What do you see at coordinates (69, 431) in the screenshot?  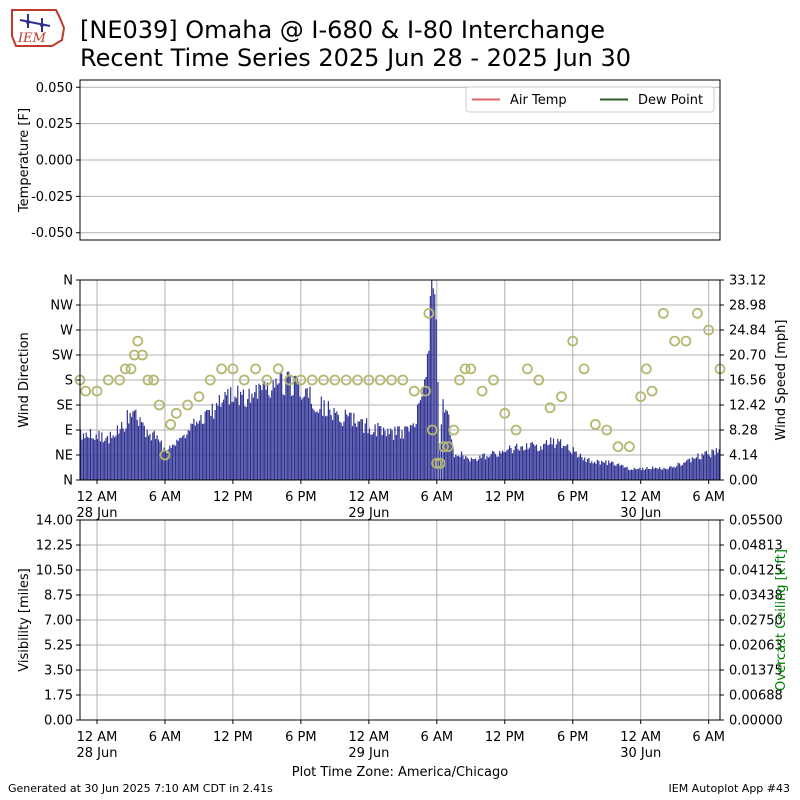 I see `y-tick-label: E` at bounding box center [69, 431].